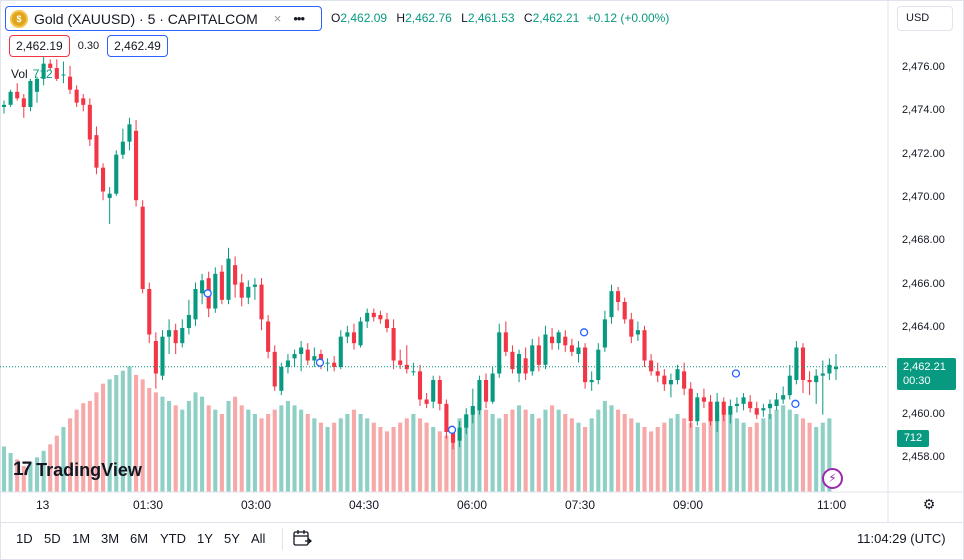 The image size is (964, 560). What do you see at coordinates (258, 538) in the screenshot?
I see `range-button-all: All` at bounding box center [258, 538].